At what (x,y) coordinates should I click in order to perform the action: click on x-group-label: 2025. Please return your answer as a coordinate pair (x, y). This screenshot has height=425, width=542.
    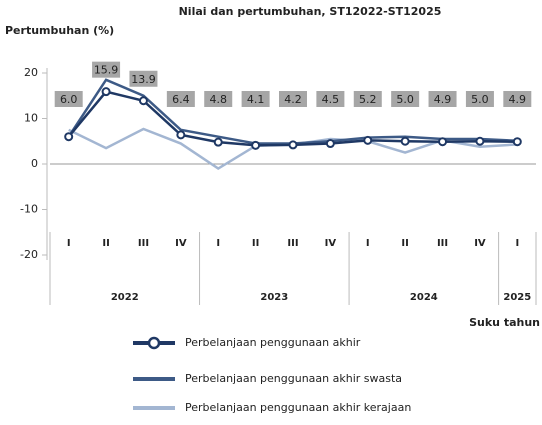
    Looking at the image, I should click on (517, 297).